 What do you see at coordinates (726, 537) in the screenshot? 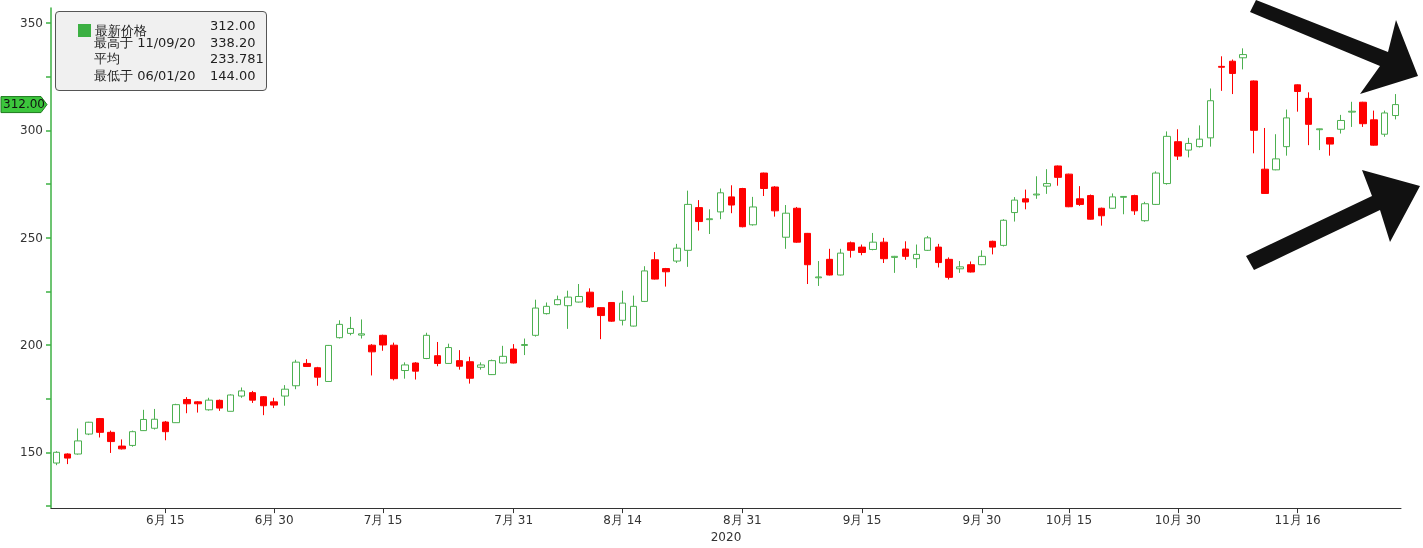
I see `x-axis-title: 2020` at bounding box center [726, 537].